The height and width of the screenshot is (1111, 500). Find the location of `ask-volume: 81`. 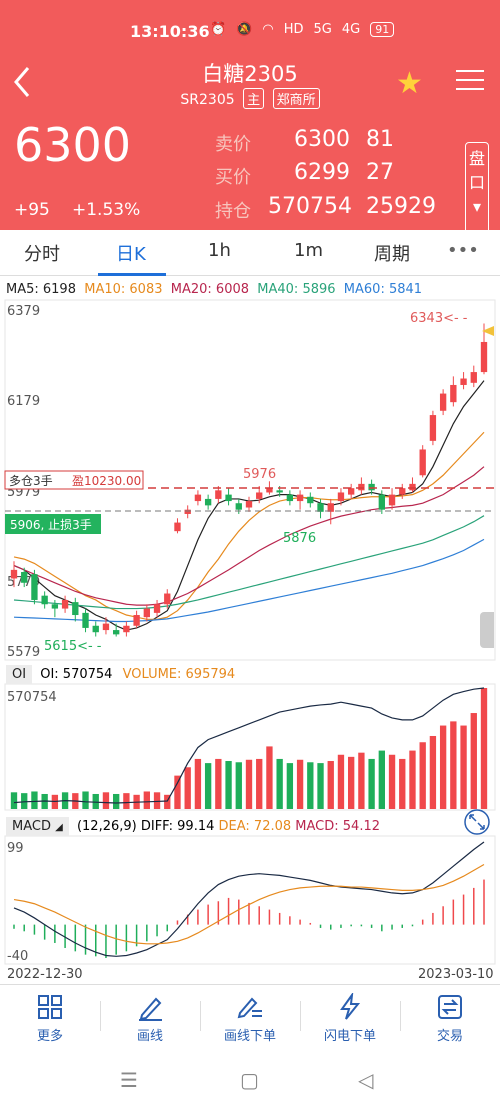

ask-volume: 81 is located at coordinates (380, 139).